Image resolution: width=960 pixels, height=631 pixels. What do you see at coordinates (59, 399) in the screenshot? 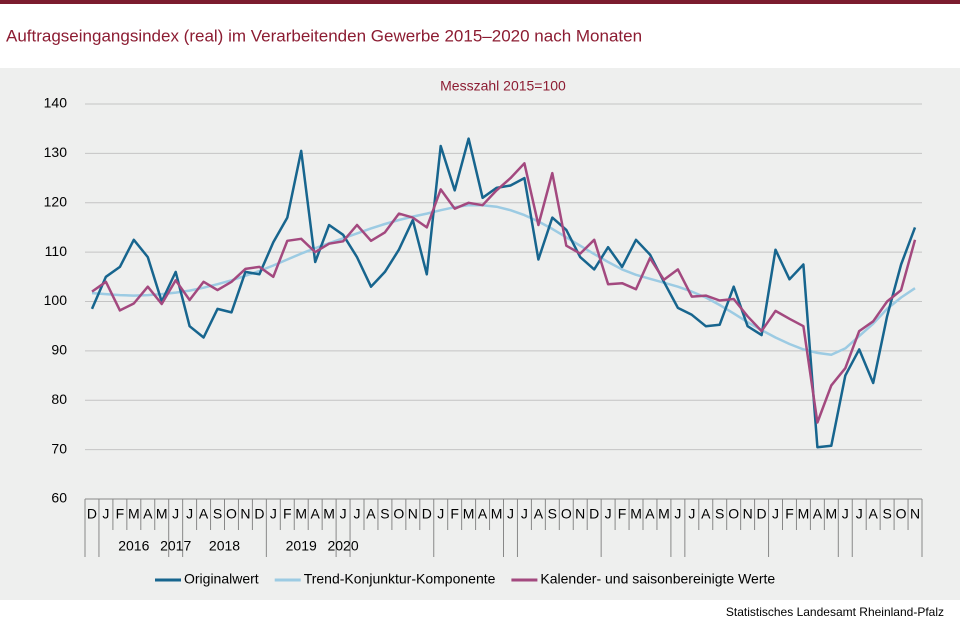
I see `y-tick-label: 80` at bounding box center [59, 399].